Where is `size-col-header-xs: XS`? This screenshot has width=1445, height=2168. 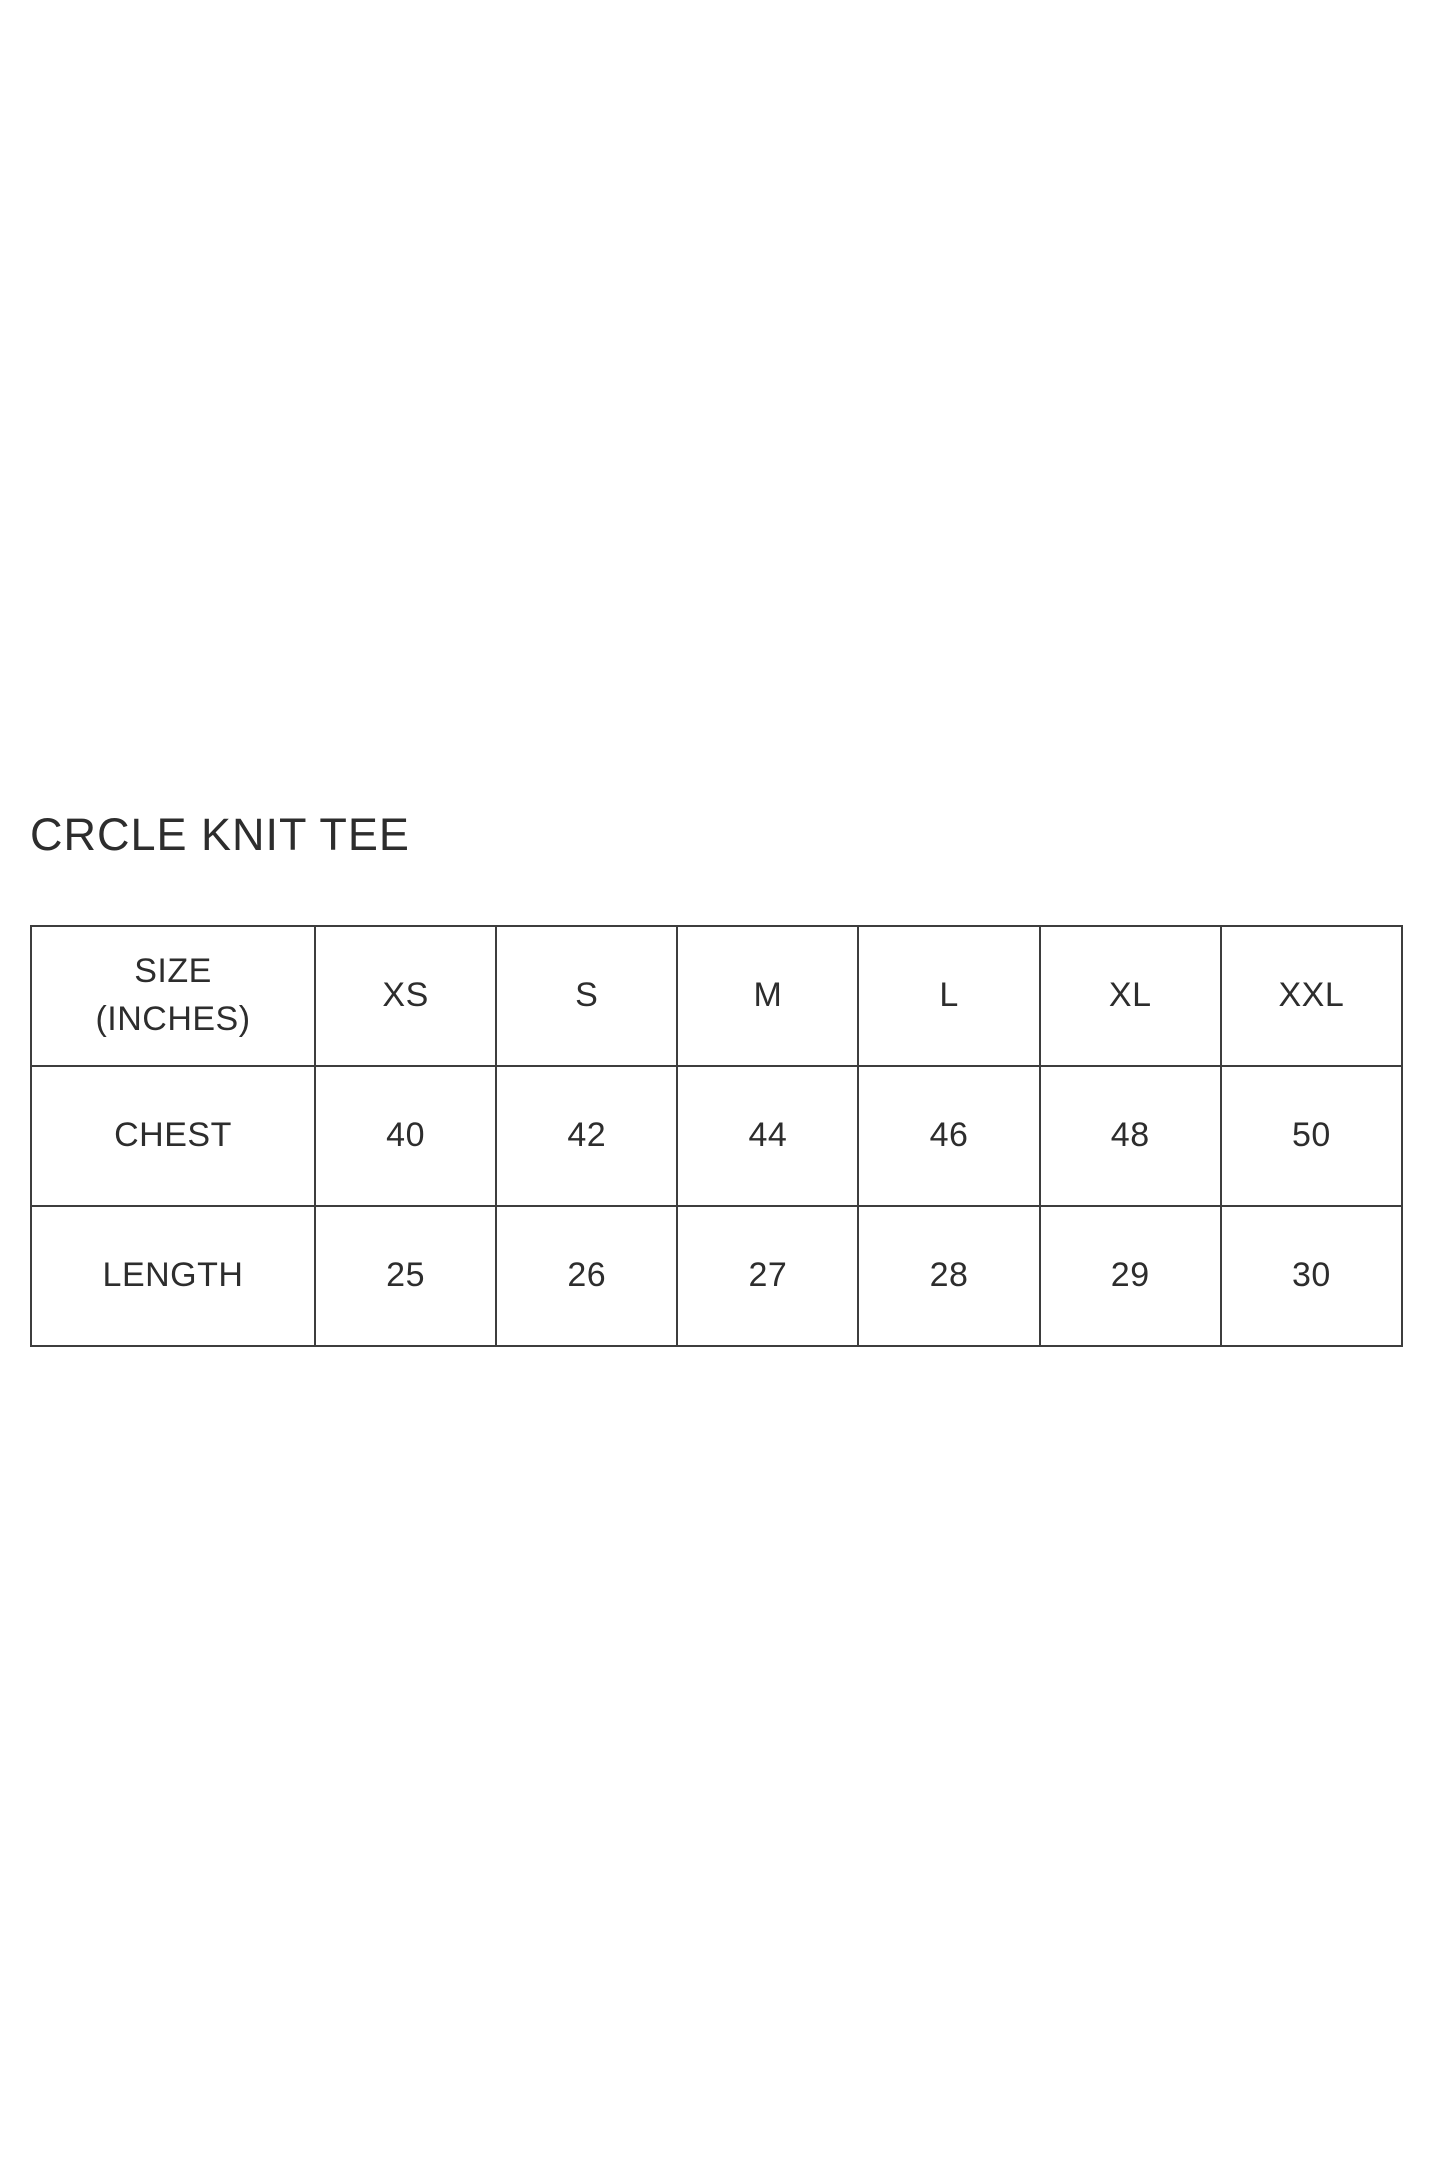
size-col-header-xs: XS is located at coordinates (405, 996).